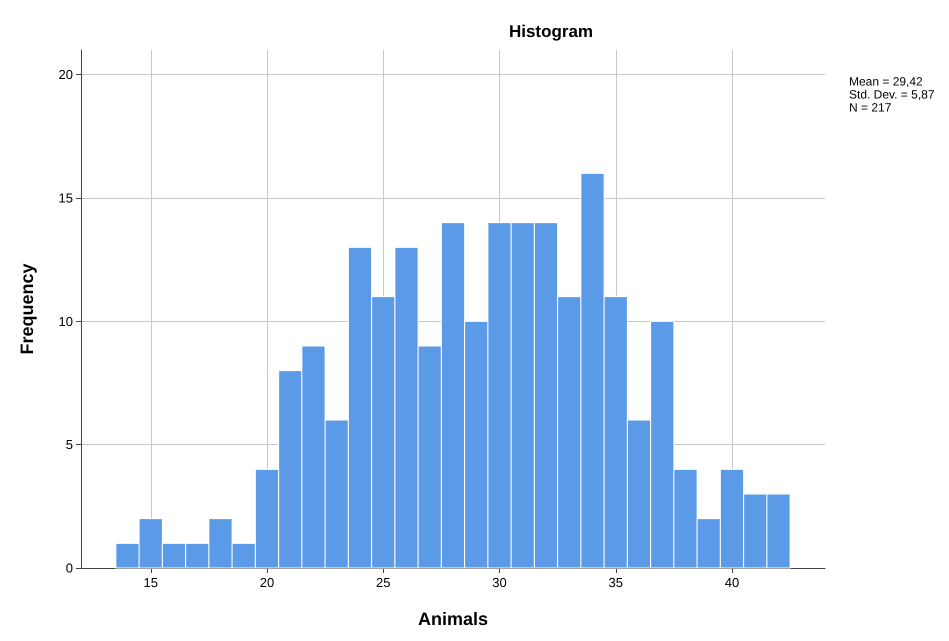  I want to click on text: N = 217, so click(870, 107).